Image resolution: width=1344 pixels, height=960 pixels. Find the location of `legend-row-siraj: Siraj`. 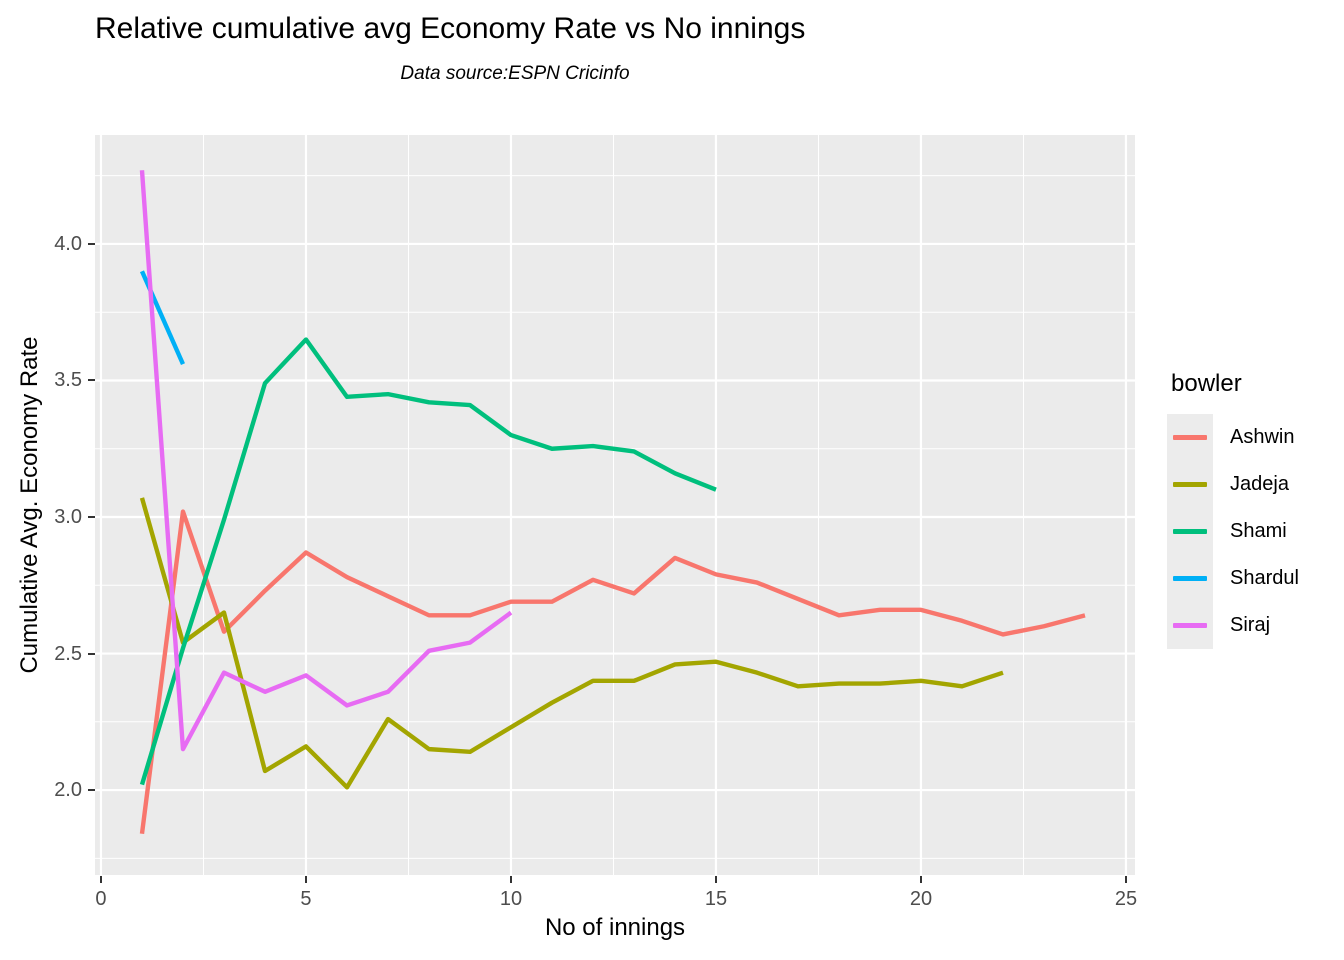

legend-row-siraj: Siraj is located at coordinates (1255, 625).